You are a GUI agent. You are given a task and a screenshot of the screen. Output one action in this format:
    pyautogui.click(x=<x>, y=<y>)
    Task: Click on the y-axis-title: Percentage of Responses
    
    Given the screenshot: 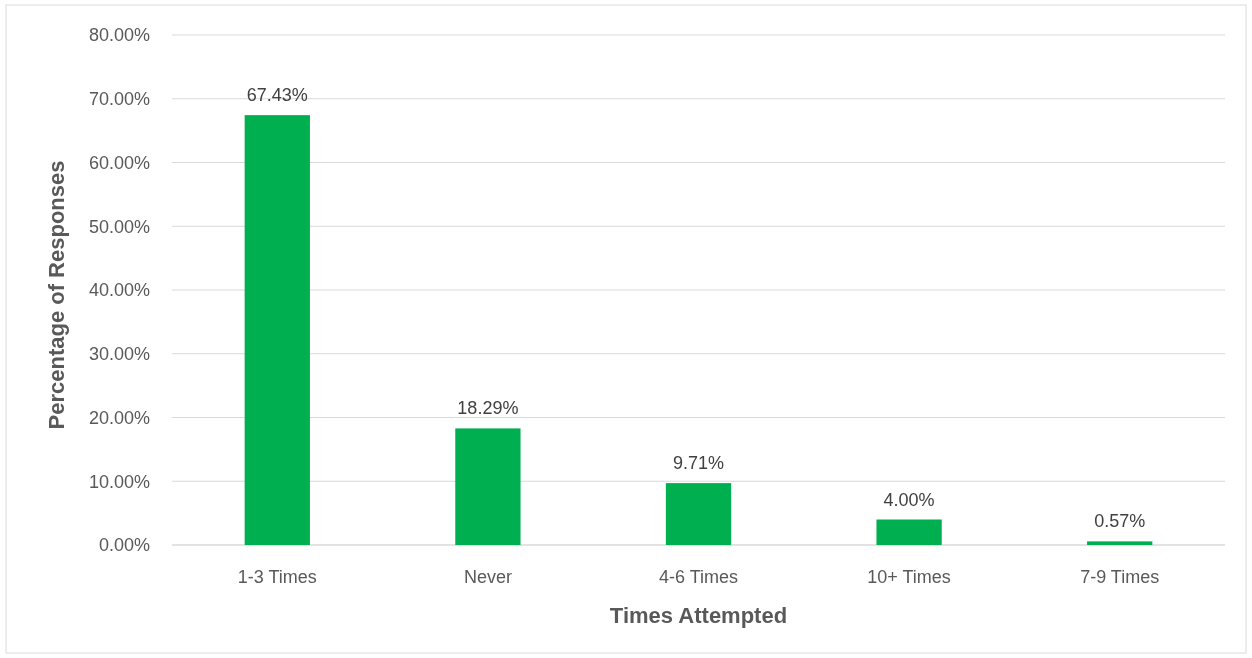 What is the action you would take?
    pyautogui.click(x=56, y=295)
    